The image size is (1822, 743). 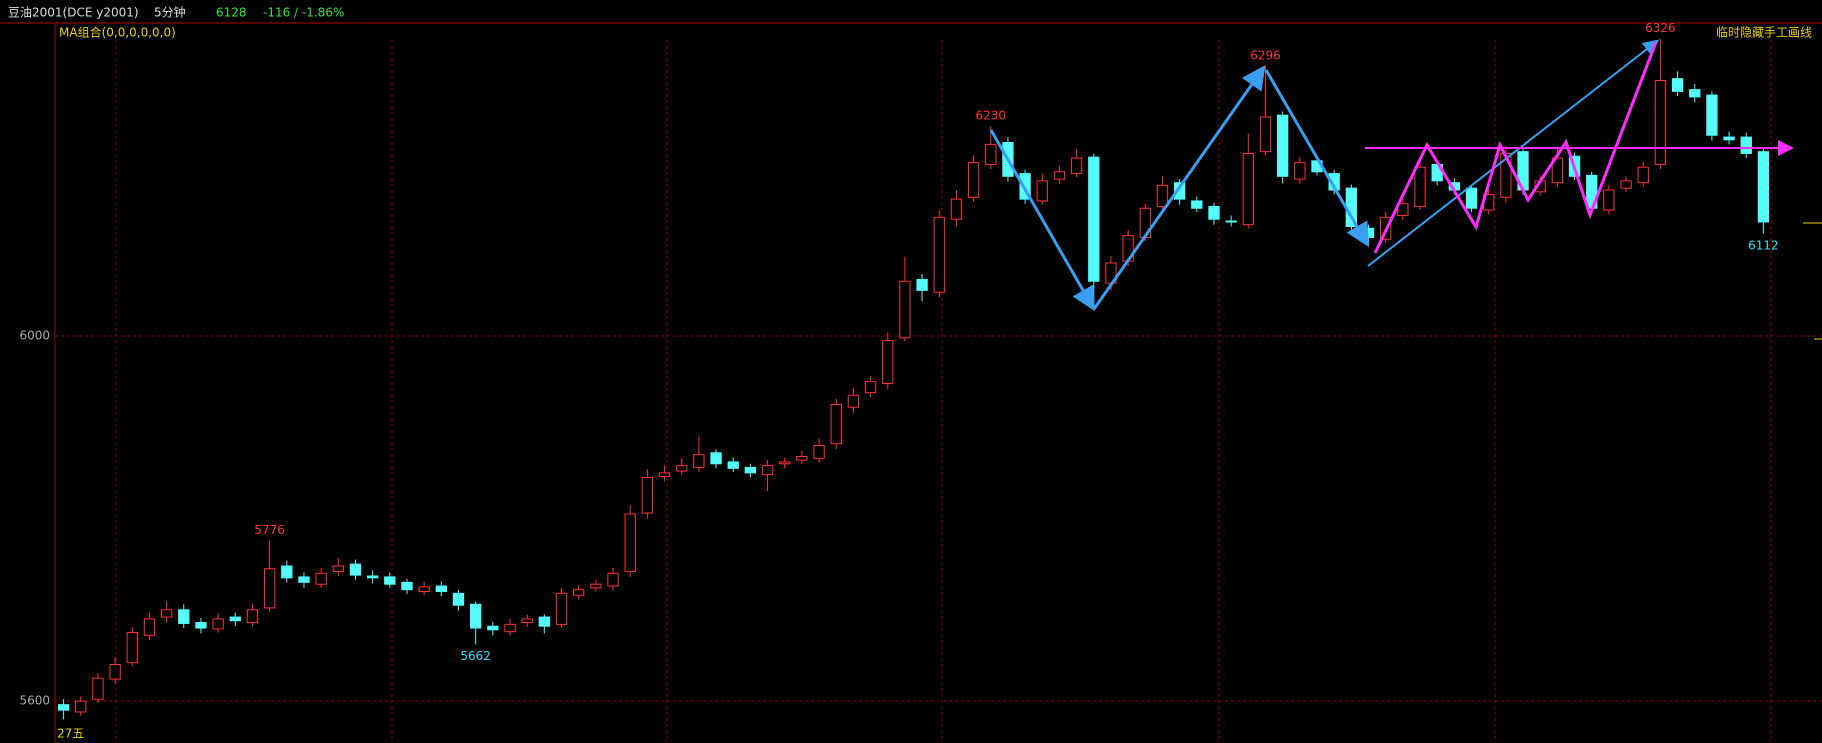 What do you see at coordinates (1515, 147) in the screenshot?
I see `zigzag-line` at bounding box center [1515, 147].